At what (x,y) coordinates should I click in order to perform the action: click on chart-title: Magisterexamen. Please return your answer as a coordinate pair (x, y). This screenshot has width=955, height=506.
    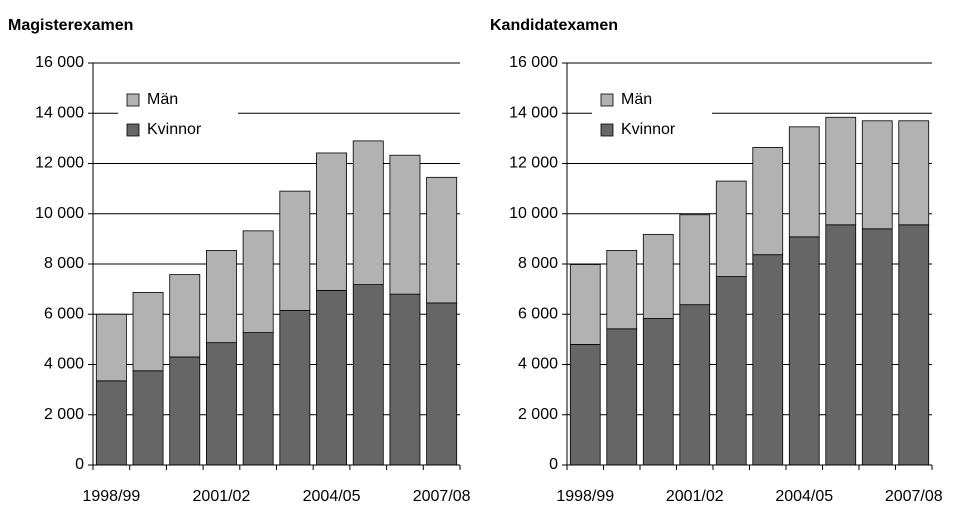
    Looking at the image, I should click on (70, 25).